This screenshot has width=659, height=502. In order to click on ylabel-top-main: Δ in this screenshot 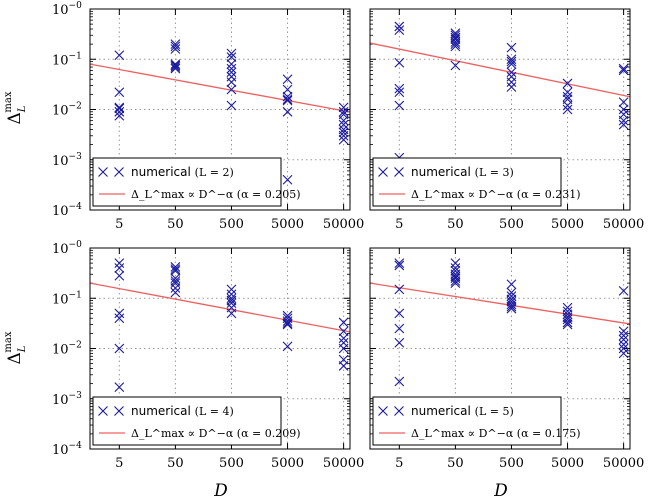, I will do `click(15, 118)`.